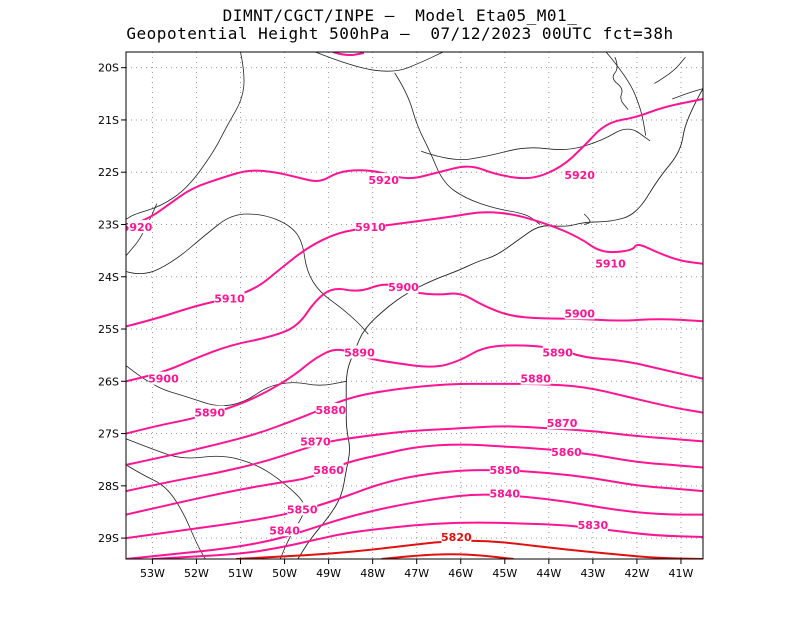 The width and height of the screenshot is (800, 618). Describe the element at coordinates (681, 573) in the screenshot. I see `lon-tick-label: 41W` at that location.